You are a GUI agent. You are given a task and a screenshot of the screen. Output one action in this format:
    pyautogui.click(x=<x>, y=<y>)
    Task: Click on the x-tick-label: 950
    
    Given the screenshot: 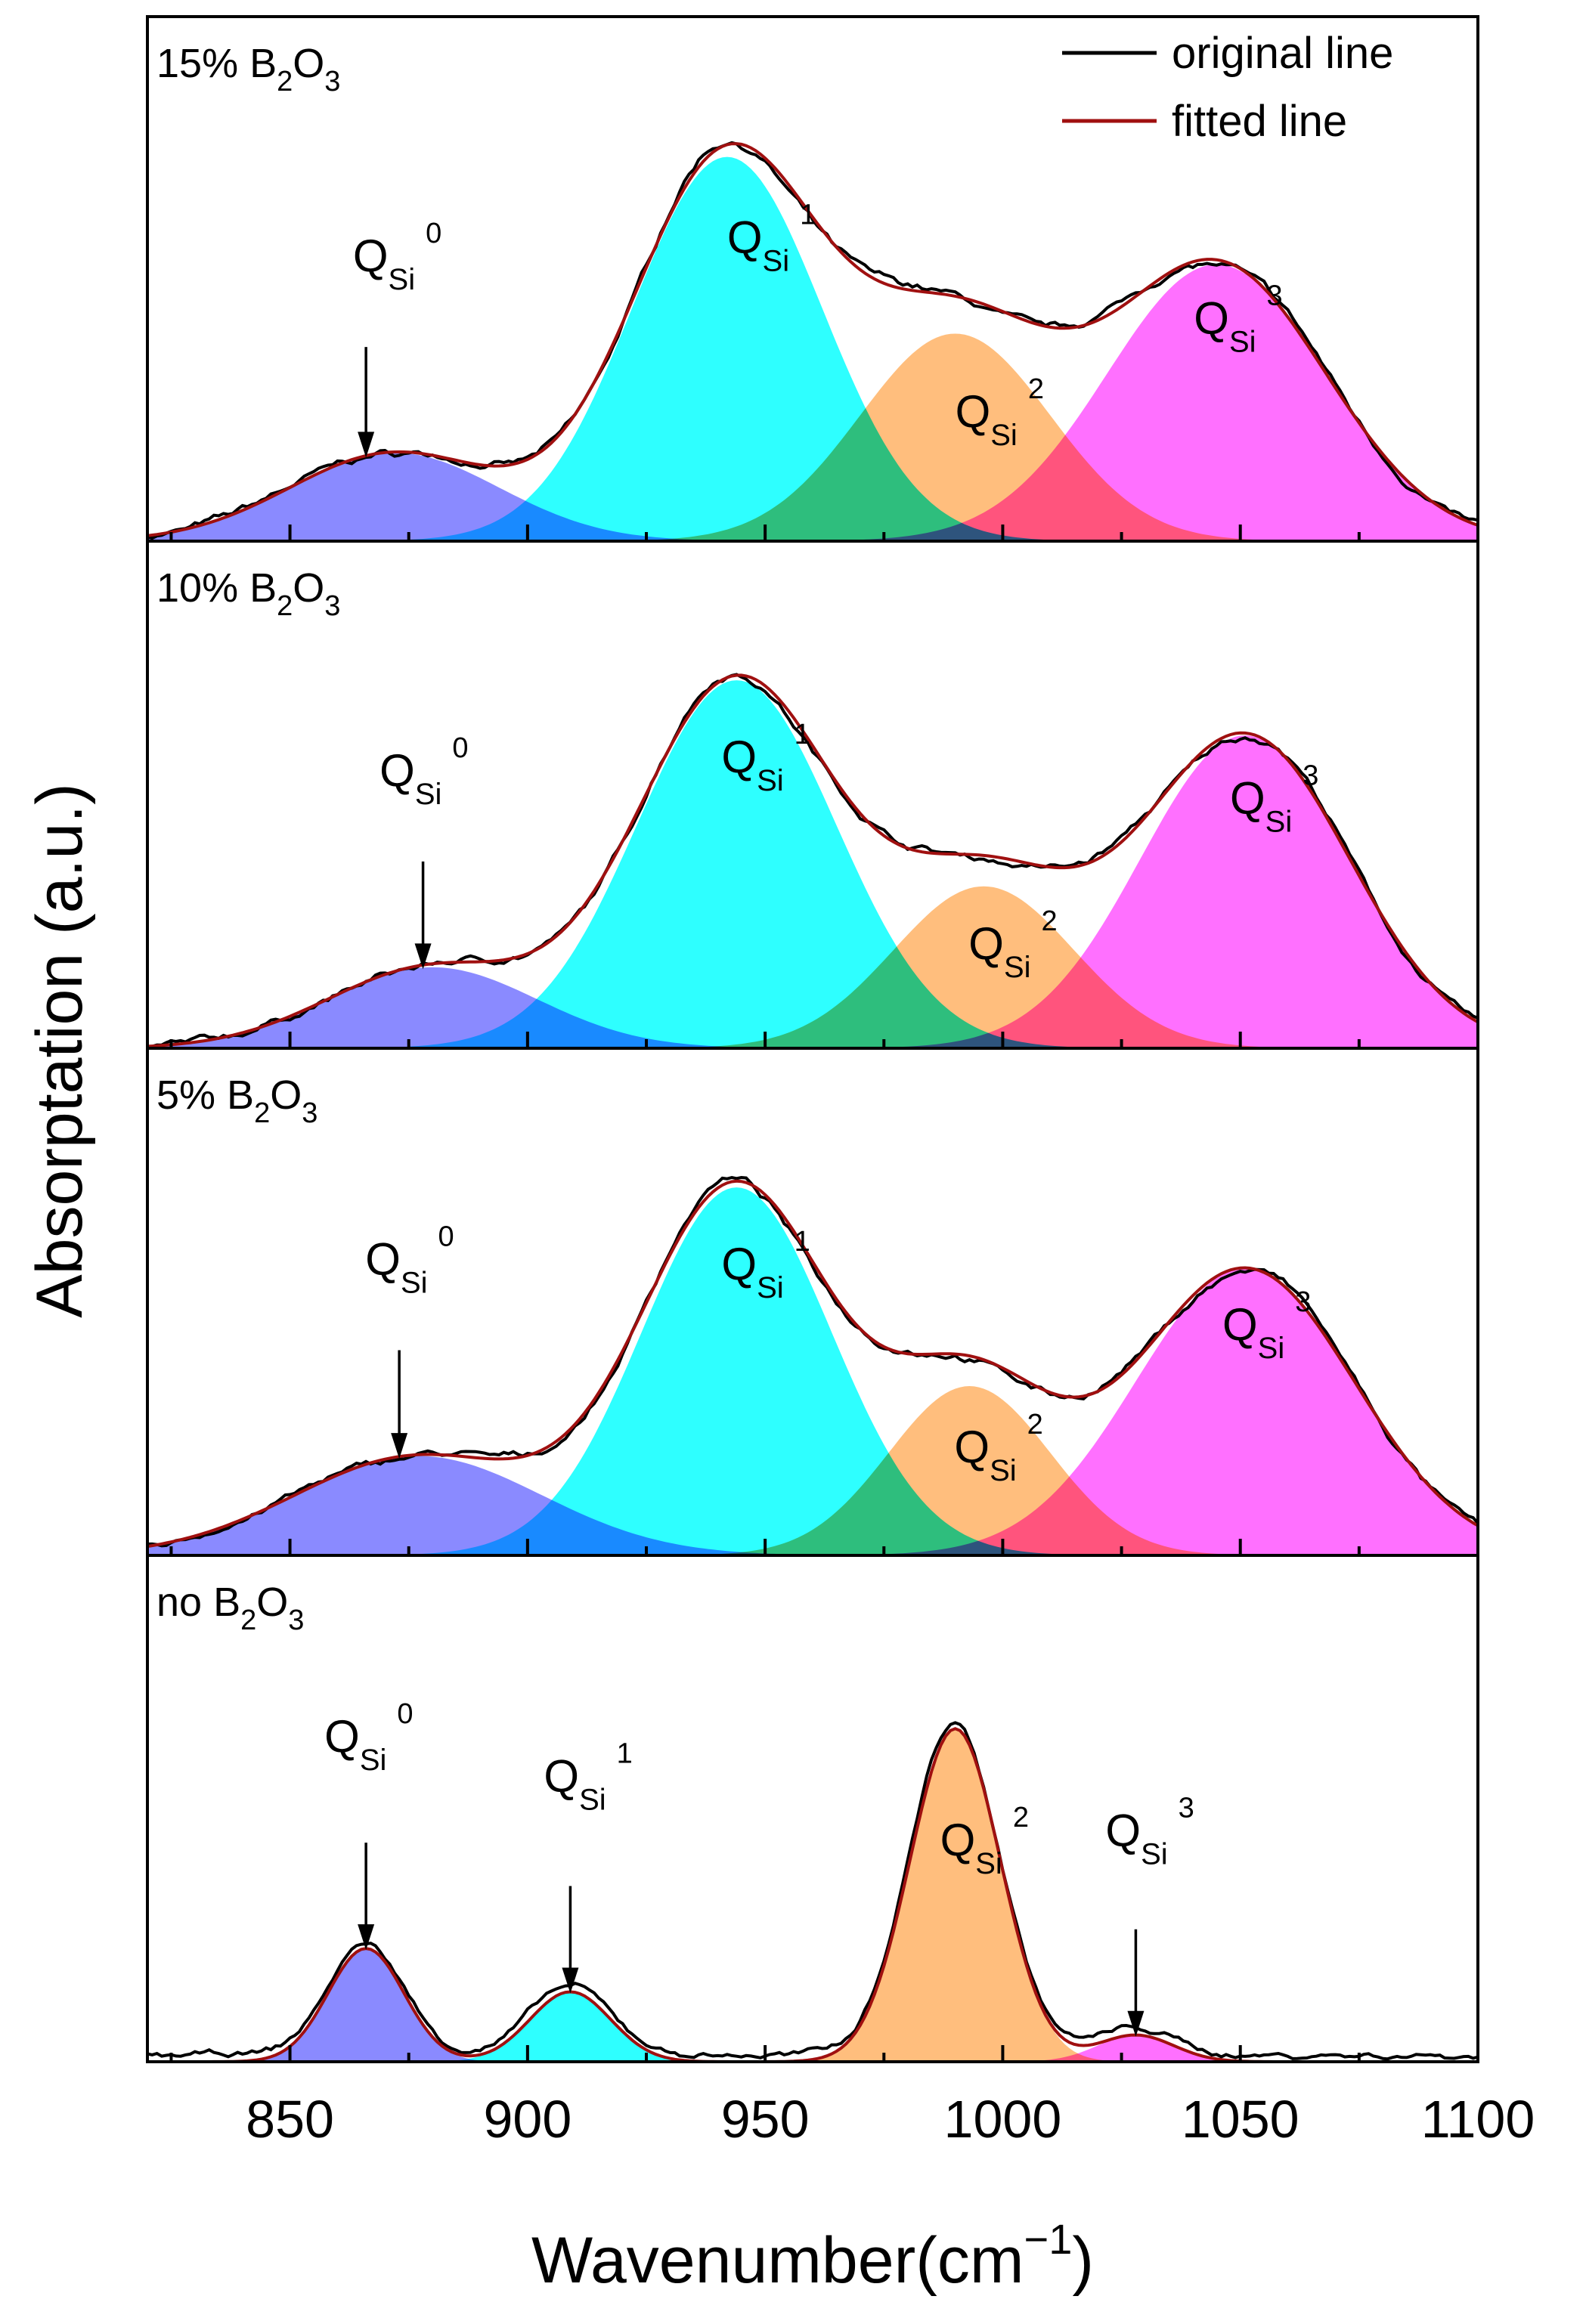 What is the action you would take?
    pyautogui.click(x=765, y=2119)
    